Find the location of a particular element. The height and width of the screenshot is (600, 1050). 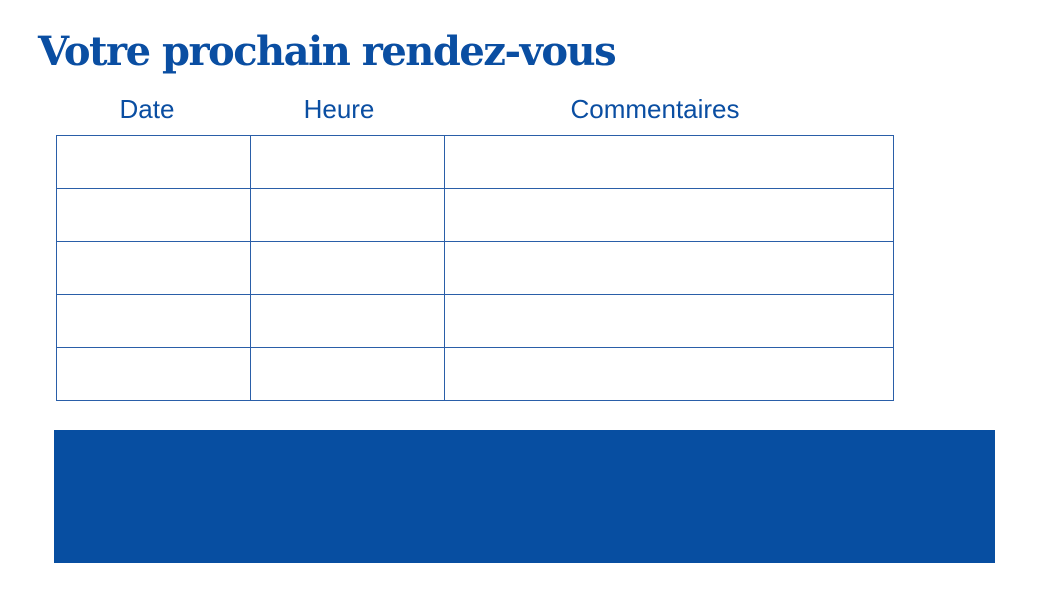

column-header-heure: Heure is located at coordinates (339, 109).